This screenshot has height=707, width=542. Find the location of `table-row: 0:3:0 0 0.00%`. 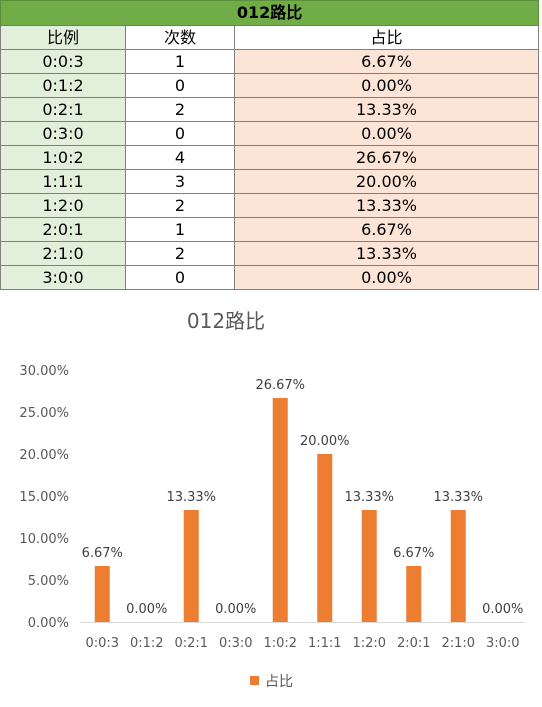

table-row: 0:3:0 0 0.00% is located at coordinates (270, 133).